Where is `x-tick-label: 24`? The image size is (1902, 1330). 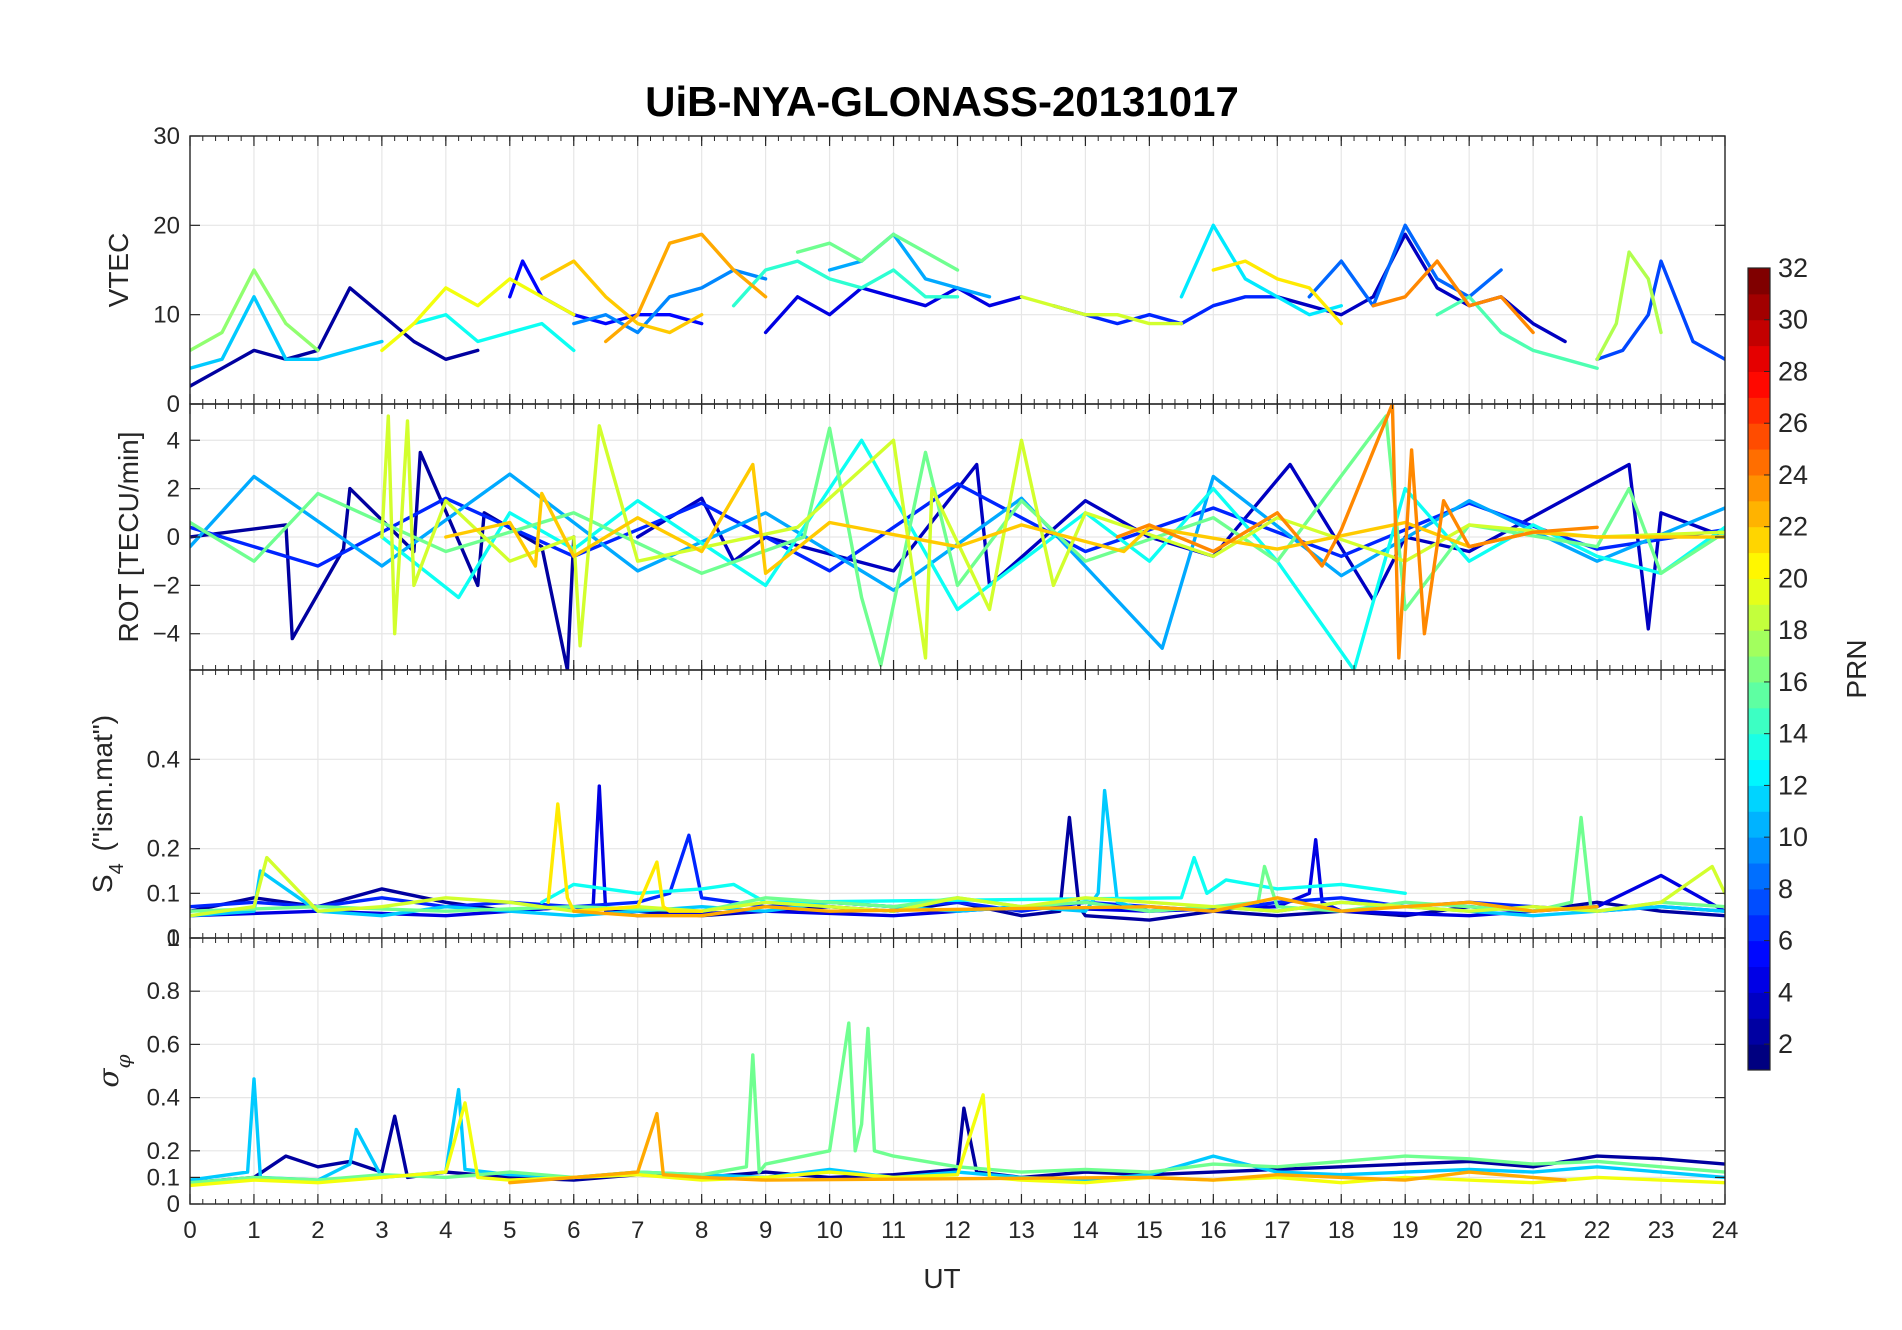
x-tick-label: 24 is located at coordinates (1725, 1230).